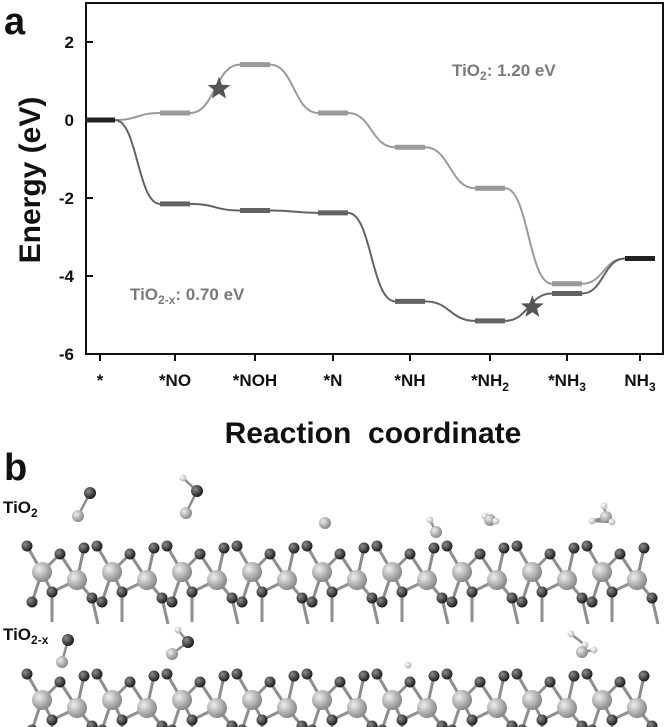 The width and height of the screenshot is (667, 727). What do you see at coordinates (69, 120) in the screenshot?
I see `y-tick-label: 0` at bounding box center [69, 120].